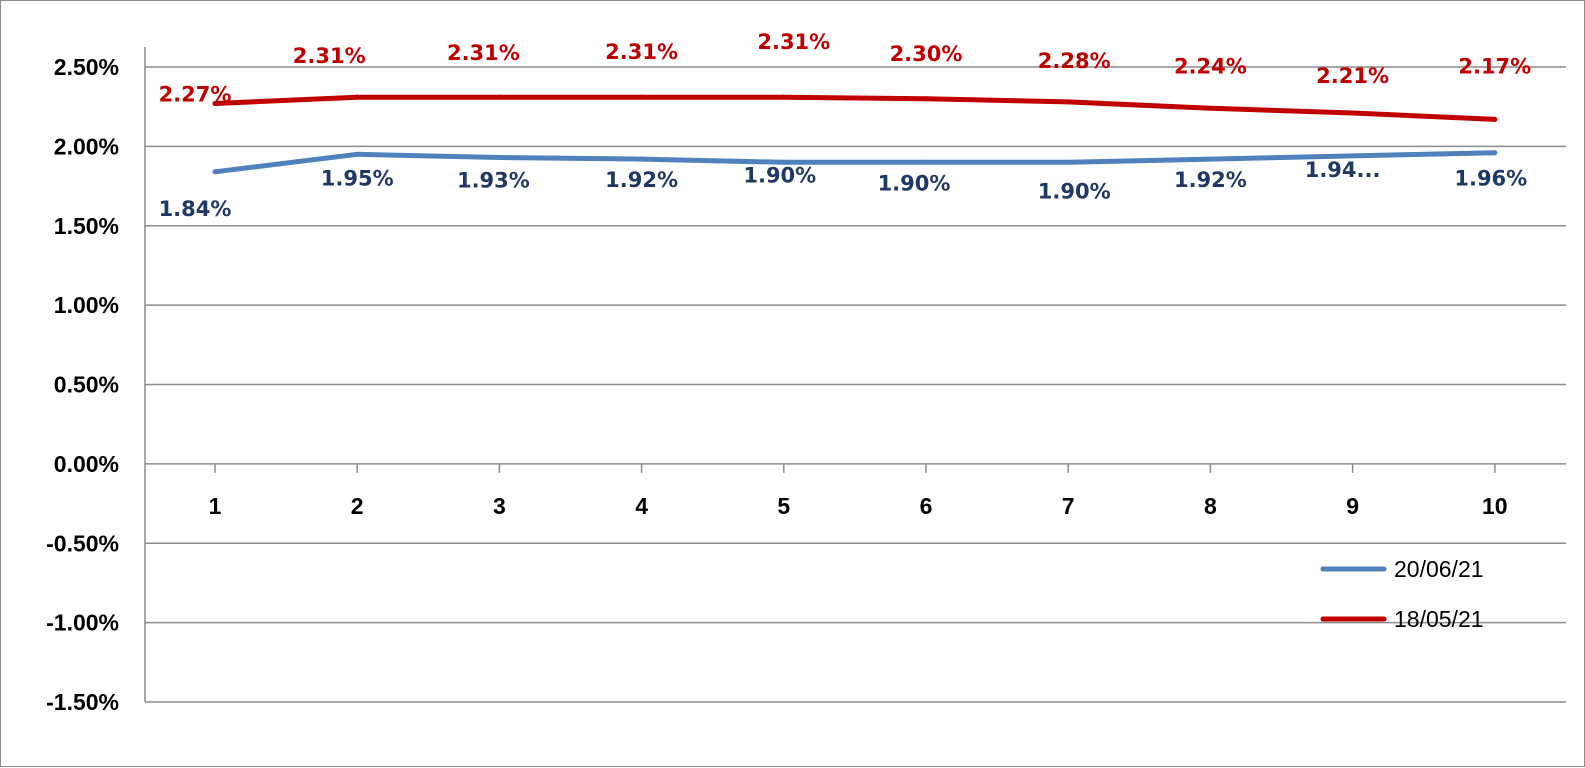 This screenshot has width=1585, height=768. Describe the element at coordinates (82, 623) in the screenshot. I see `y-tick-label: -1.00%` at that location.